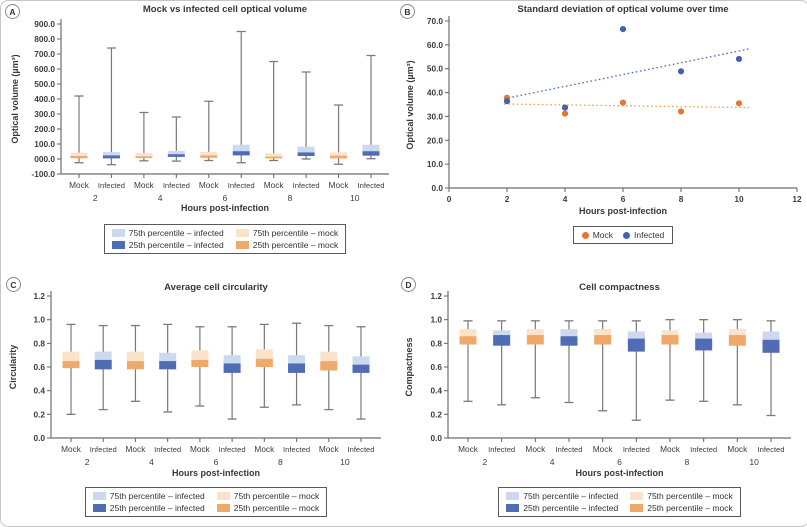 The width and height of the screenshot is (807, 527). I want to click on y-tick-label: 600.0, so click(44, 69).